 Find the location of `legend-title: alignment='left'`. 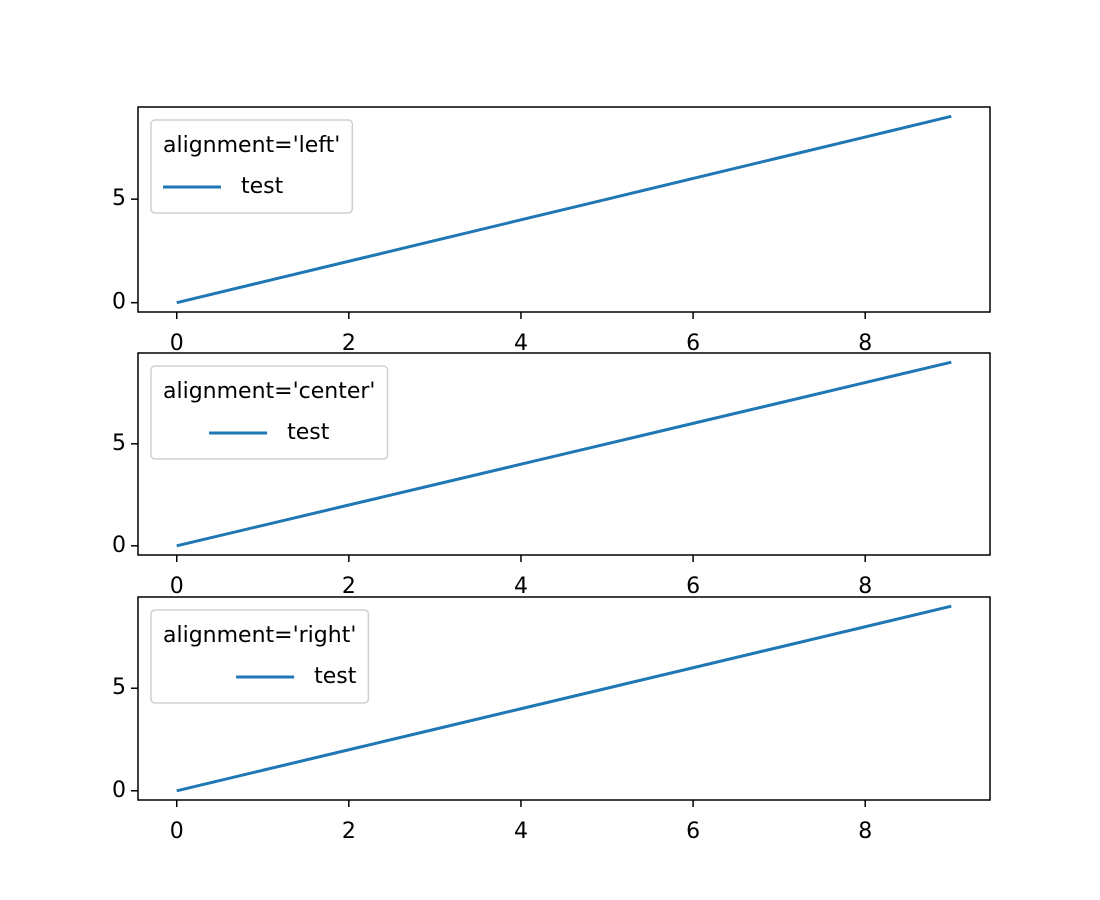

legend-title: alignment='left' is located at coordinates (251, 145).